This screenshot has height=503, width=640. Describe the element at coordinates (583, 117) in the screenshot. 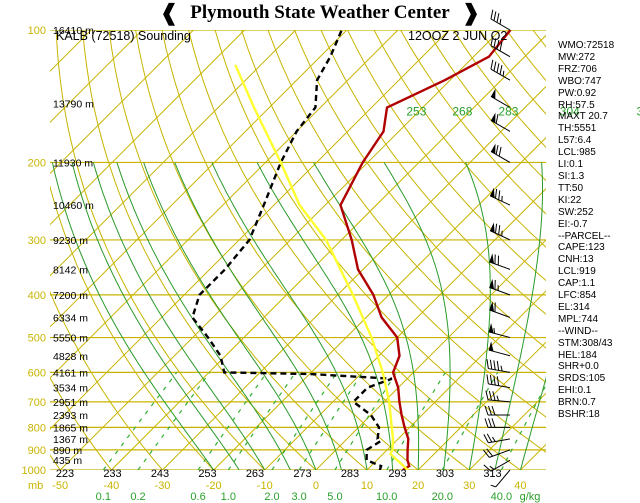

I see `index-line: MAXT 20.7` at that location.